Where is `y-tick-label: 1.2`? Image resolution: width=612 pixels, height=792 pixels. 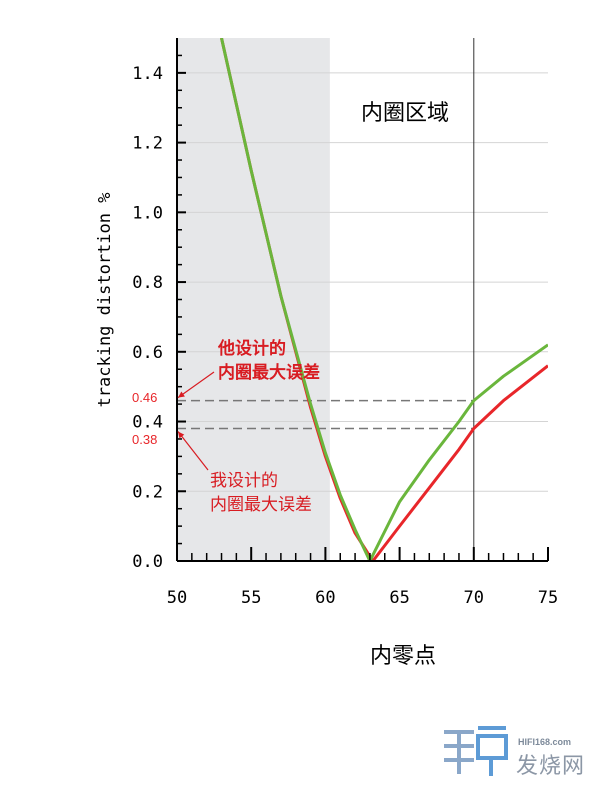 y-tick-label: 1.2 is located at coordinates (147, 144).